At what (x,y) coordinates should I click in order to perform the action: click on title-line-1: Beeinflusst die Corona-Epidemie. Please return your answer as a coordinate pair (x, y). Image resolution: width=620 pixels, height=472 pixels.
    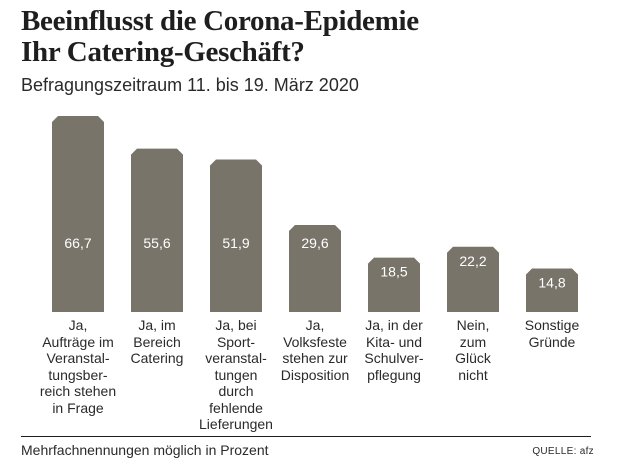
    Looking at the image, I should click on (220, 21).